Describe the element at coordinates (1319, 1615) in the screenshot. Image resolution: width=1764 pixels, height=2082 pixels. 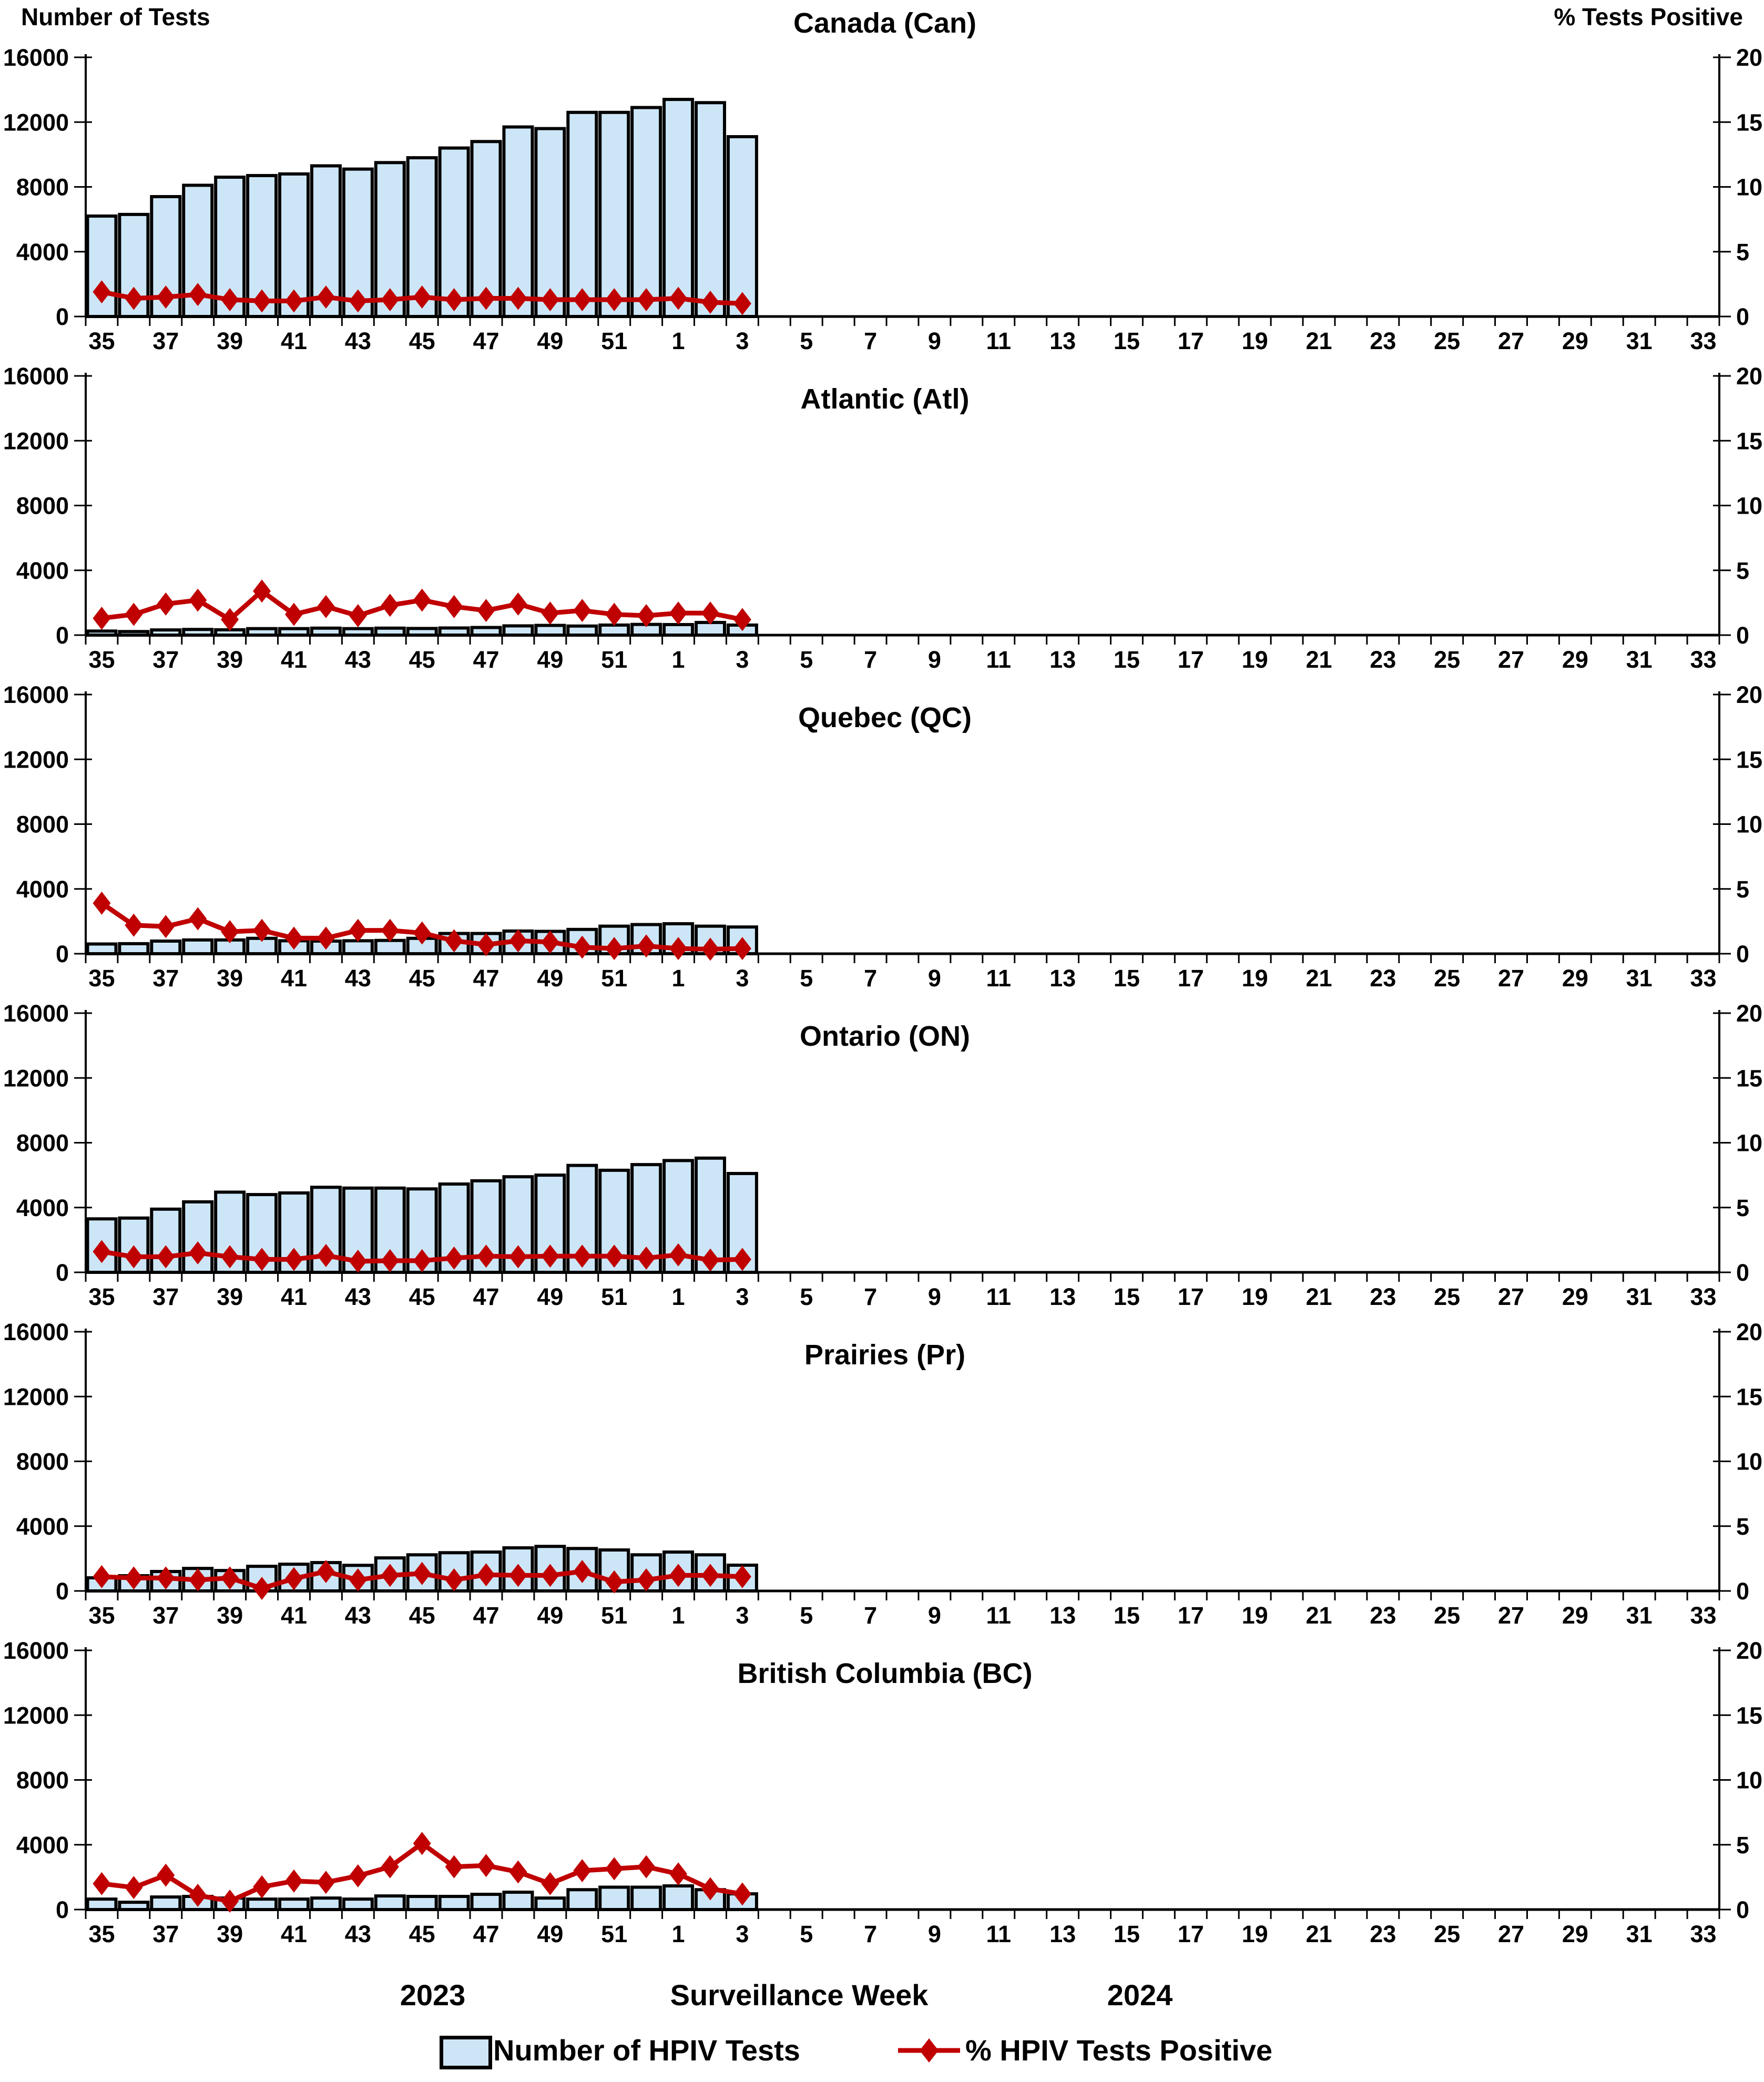
I see `week-label: 21` at that location.